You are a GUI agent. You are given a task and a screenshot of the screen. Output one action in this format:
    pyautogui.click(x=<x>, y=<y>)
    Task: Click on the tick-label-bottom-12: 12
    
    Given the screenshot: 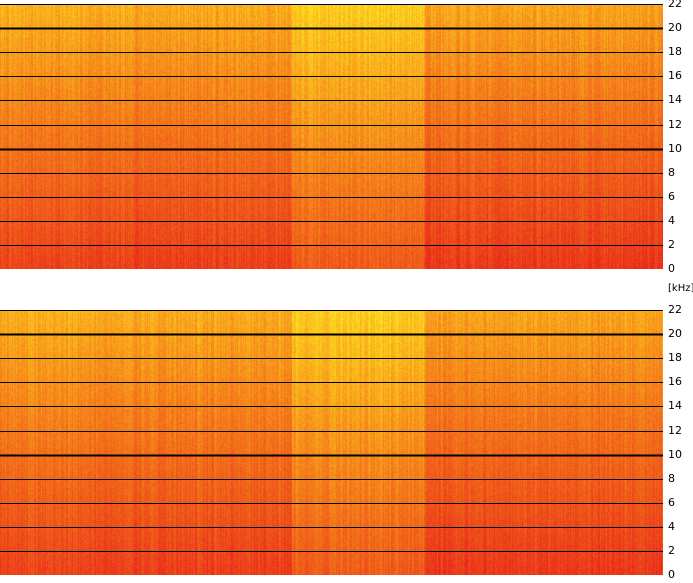 What is the action you would take?
    pyautogui.click(x=675, y=430)
    